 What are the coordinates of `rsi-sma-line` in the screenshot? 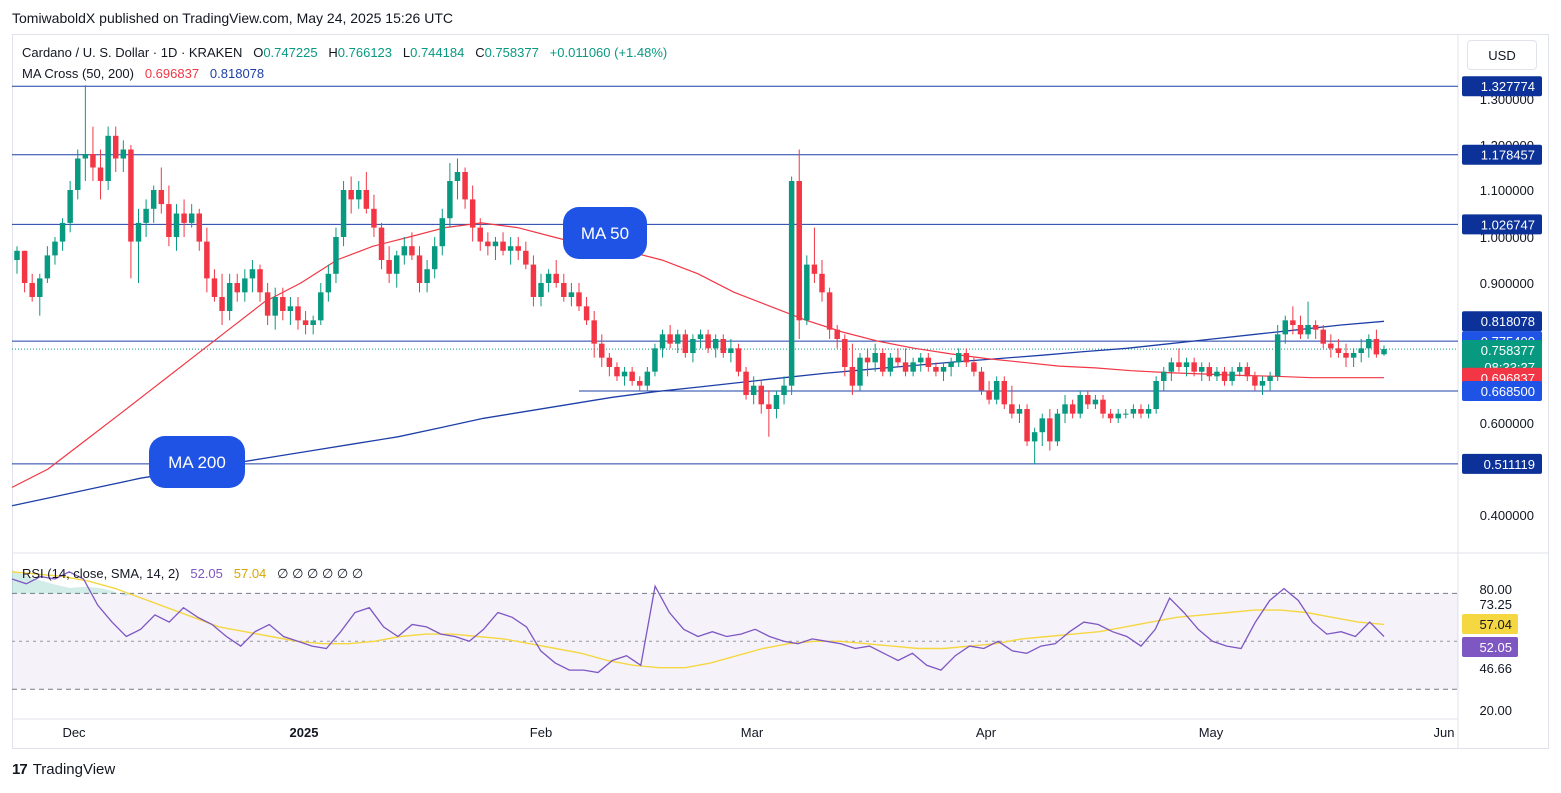 It's located at (698, 620).